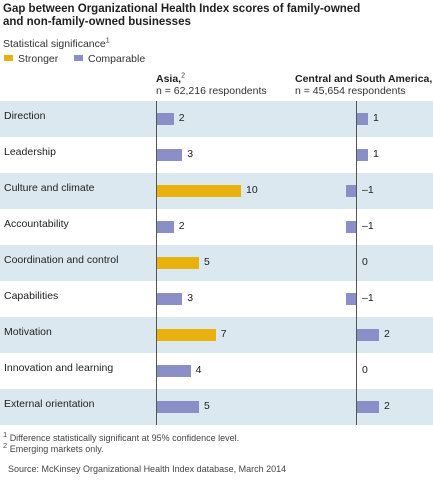  Describe the element at coordinates (186, 335) in the screenshot. I see `bar-asia-motivation` at that location.